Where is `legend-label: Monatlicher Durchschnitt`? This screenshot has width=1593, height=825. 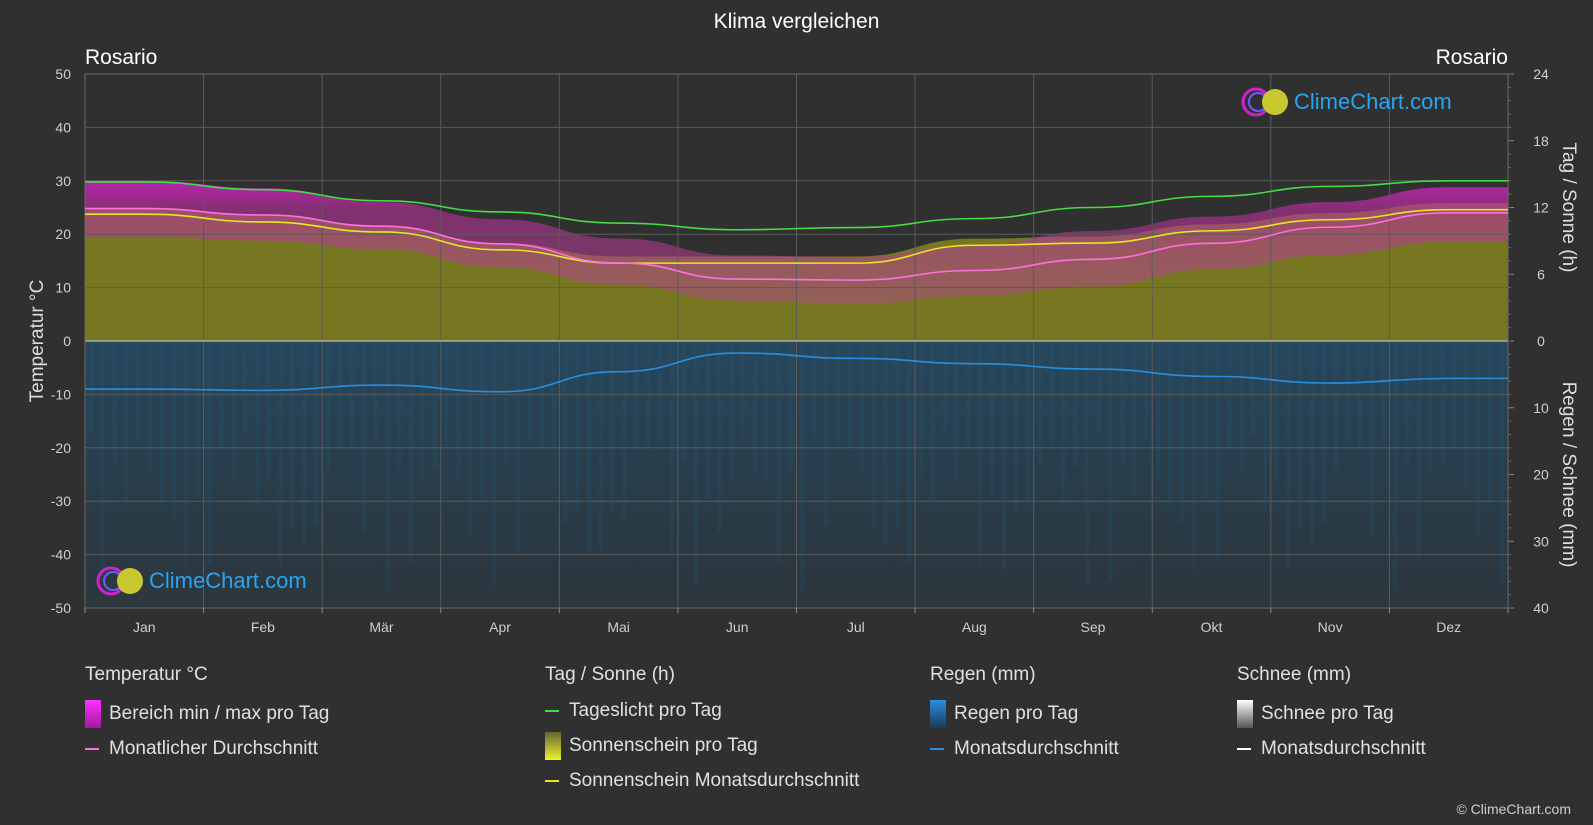 legend-label: Monatlicher Durchschnitt is located at coordinates (214, 748).